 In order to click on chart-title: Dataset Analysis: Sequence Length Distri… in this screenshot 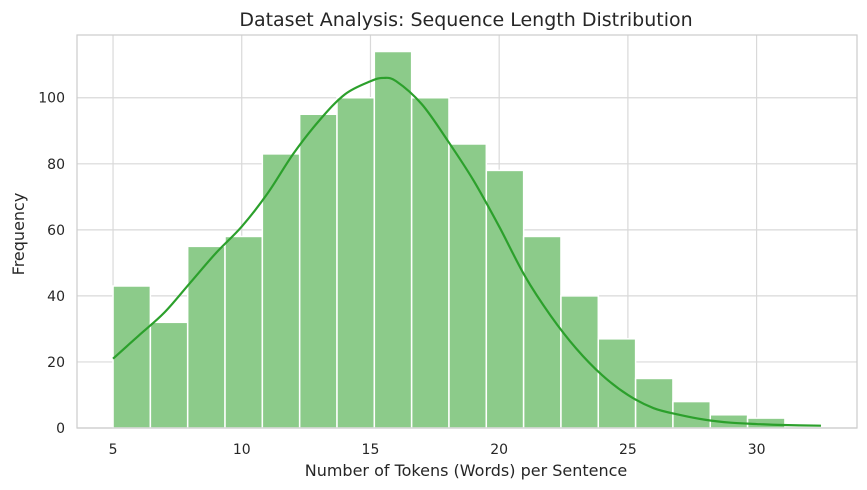, I will do `click(465, 20)`.